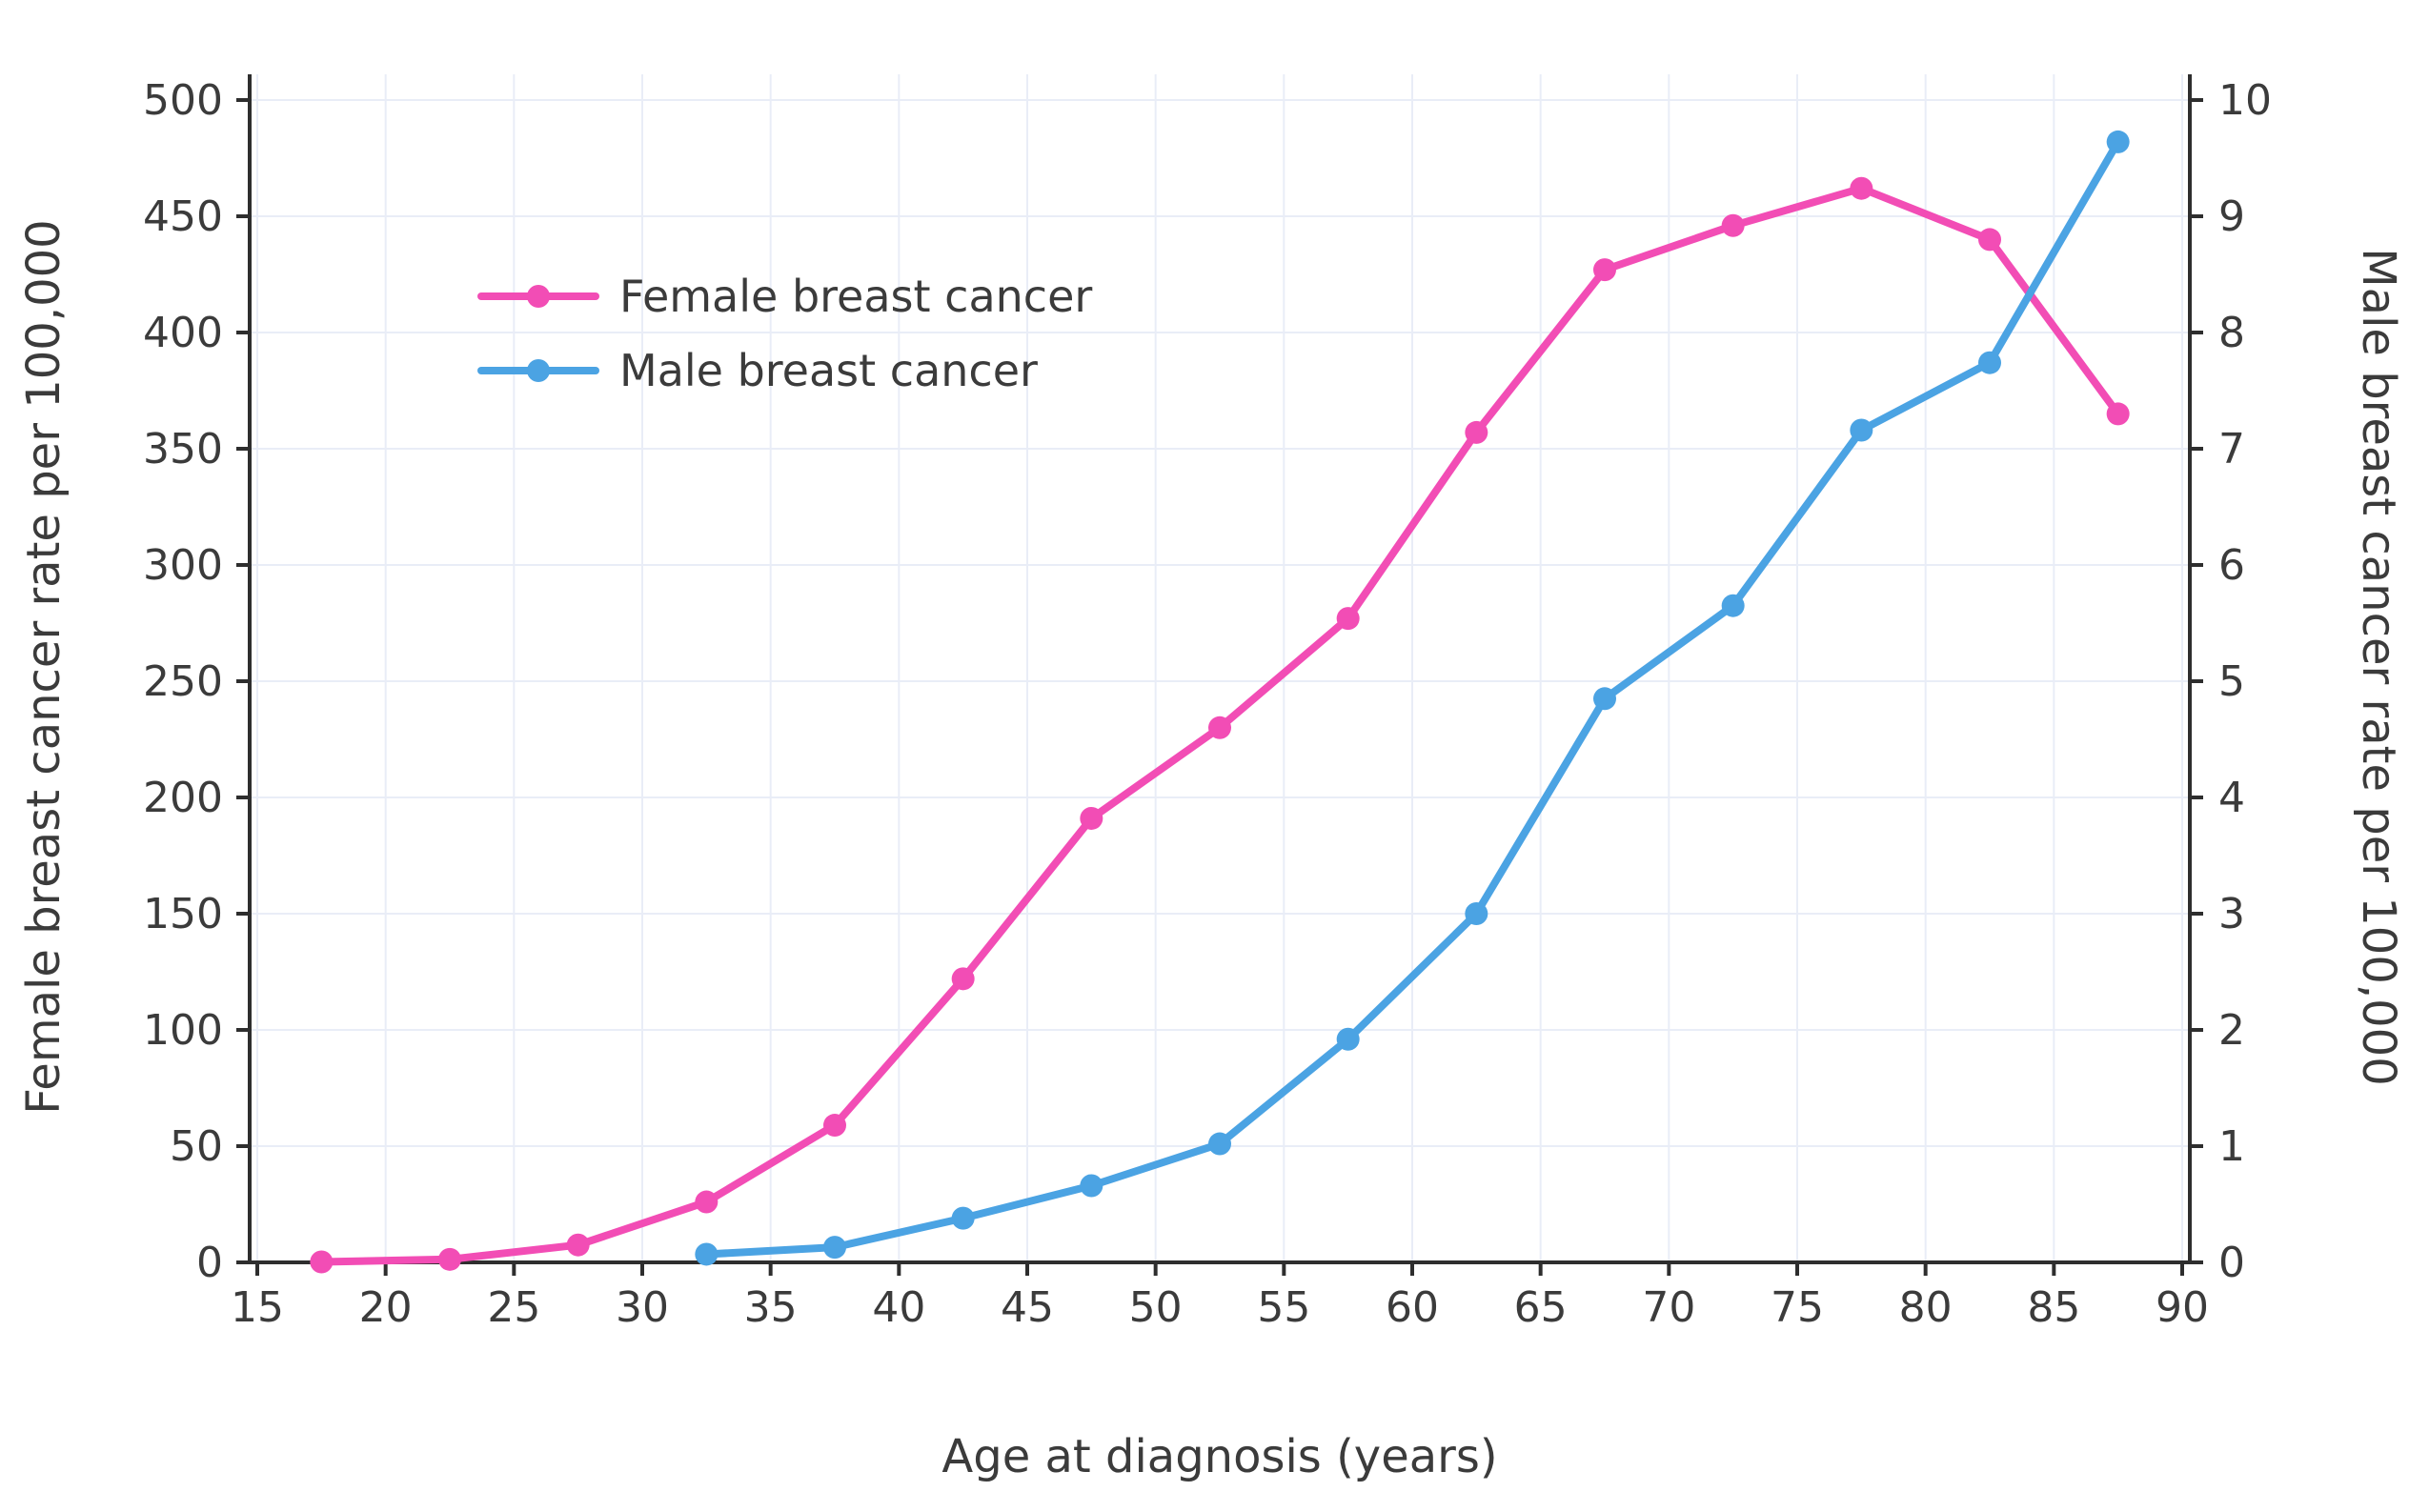 Image resolution: width=2409 pixels, height=1512 pixels. What do you see at coordinates (1219, 1456) in the screenshot?
I see `x-axis-title: Age at diagnosis (years)` at bounding box center [1219, 1456].